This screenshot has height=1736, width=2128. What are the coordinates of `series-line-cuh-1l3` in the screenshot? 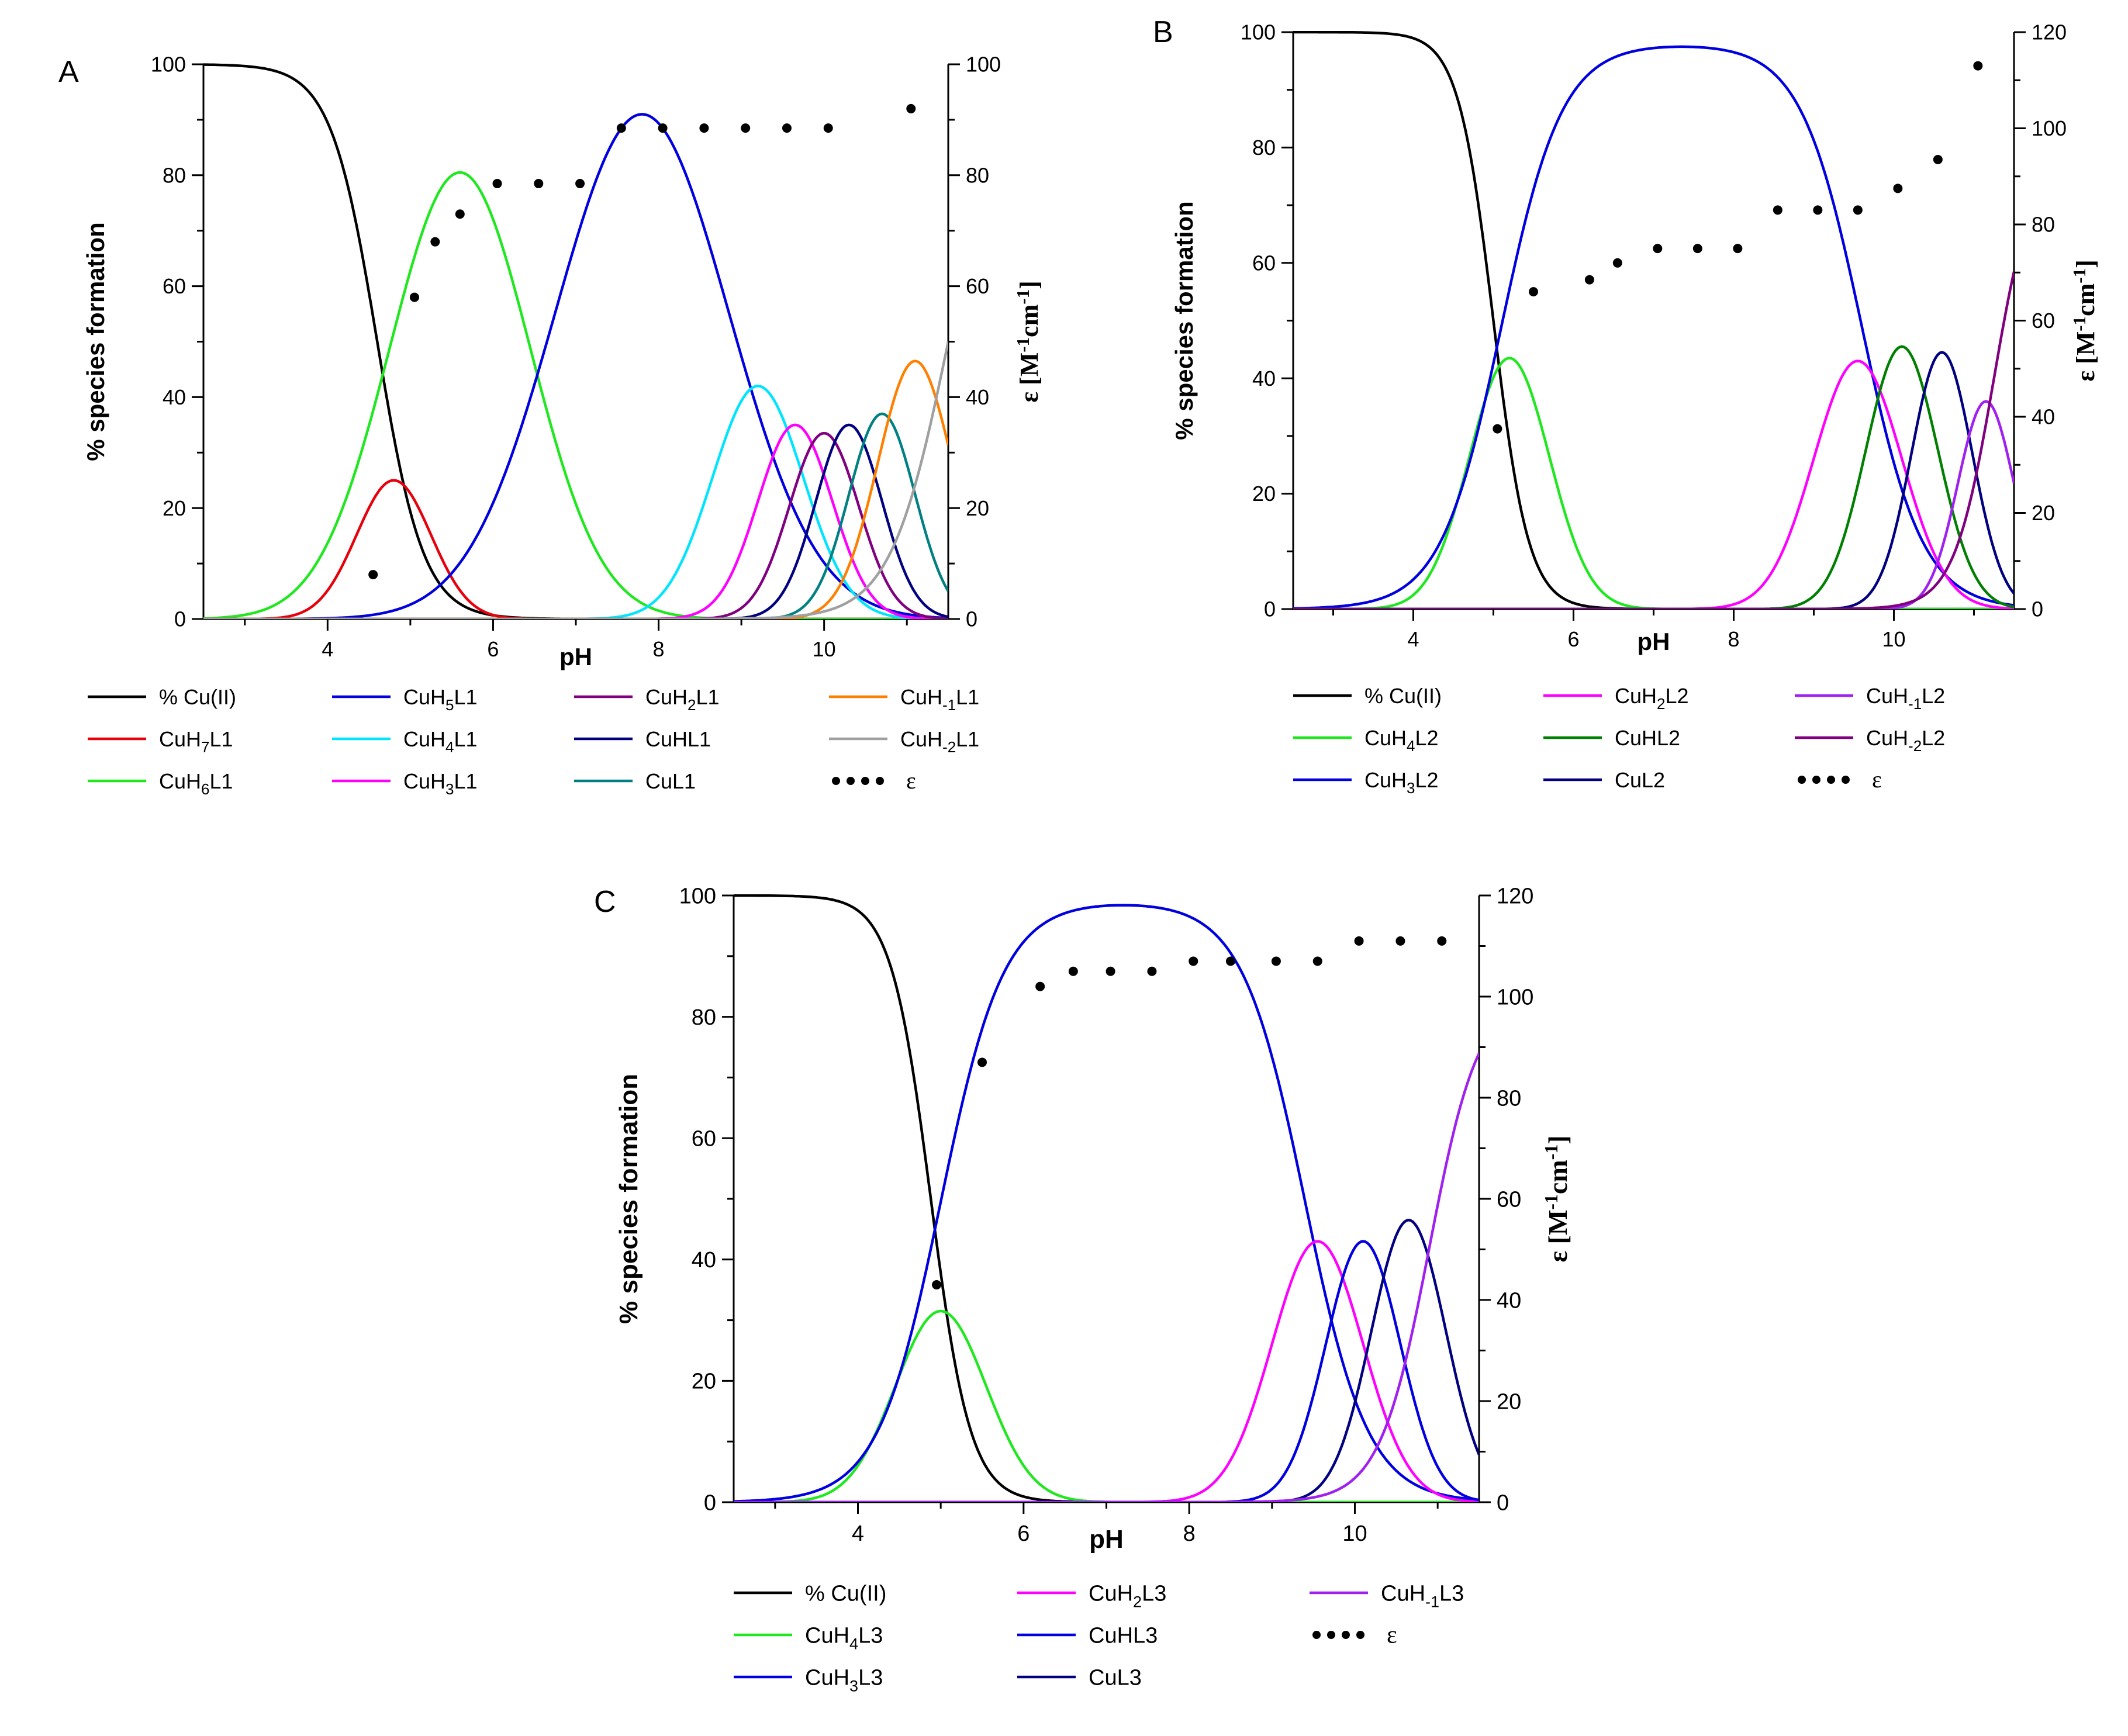 It's located at (1106, 1277).